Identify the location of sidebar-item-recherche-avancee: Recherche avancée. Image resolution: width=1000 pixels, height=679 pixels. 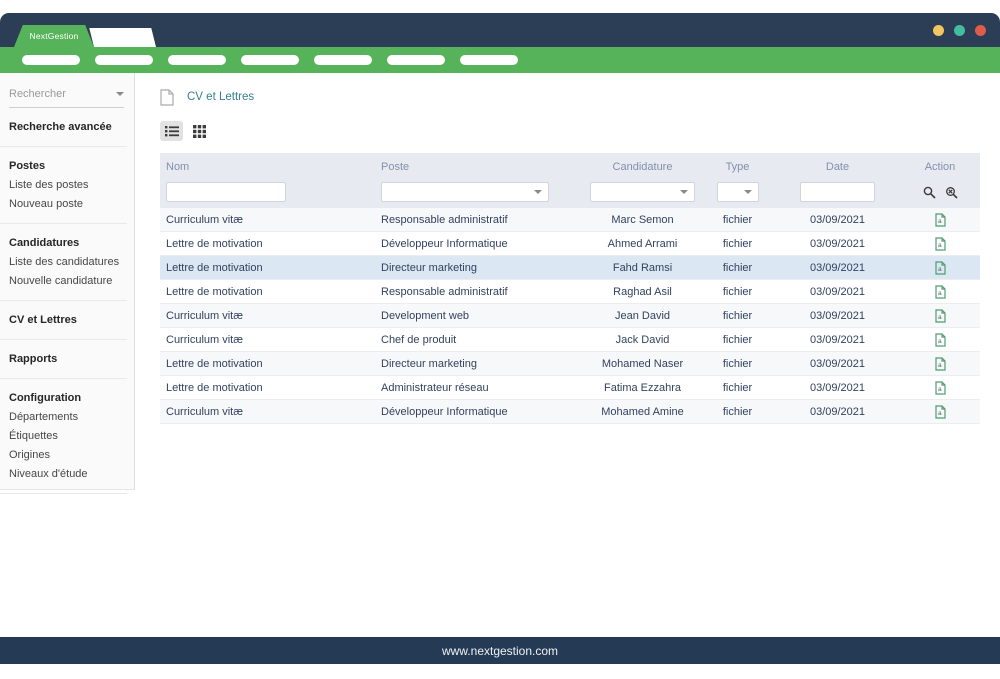
(60, 127).